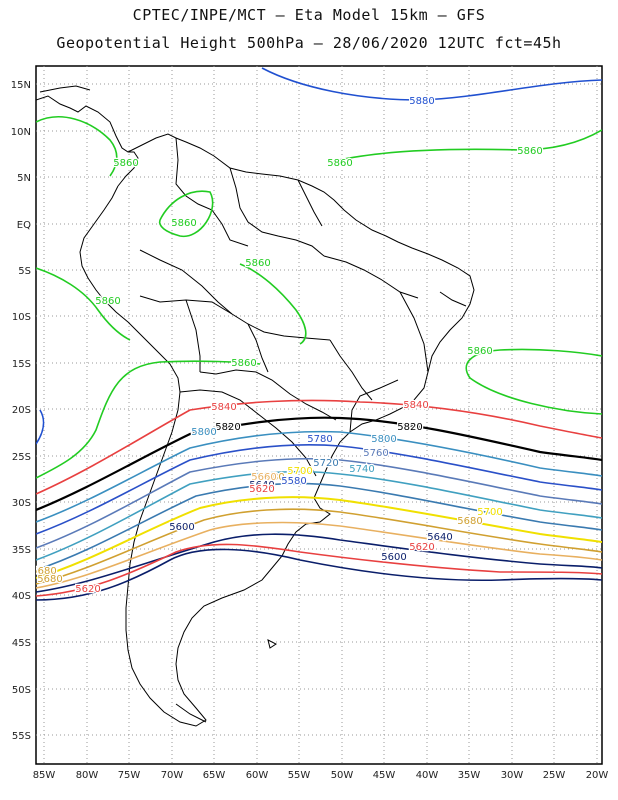 The height and width of the screenshot is (800, 618). Describe the element at coordinates (87, 775) in the screenshot. I see `lon-tick-label: 80W` at that location.